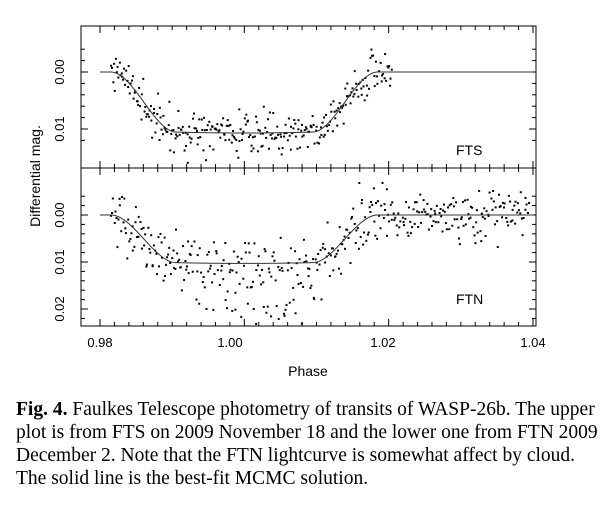  Describe the element at coordinates (59, 128) in the screenshot. I see `fts-ytick-label: 0.01` at that location.